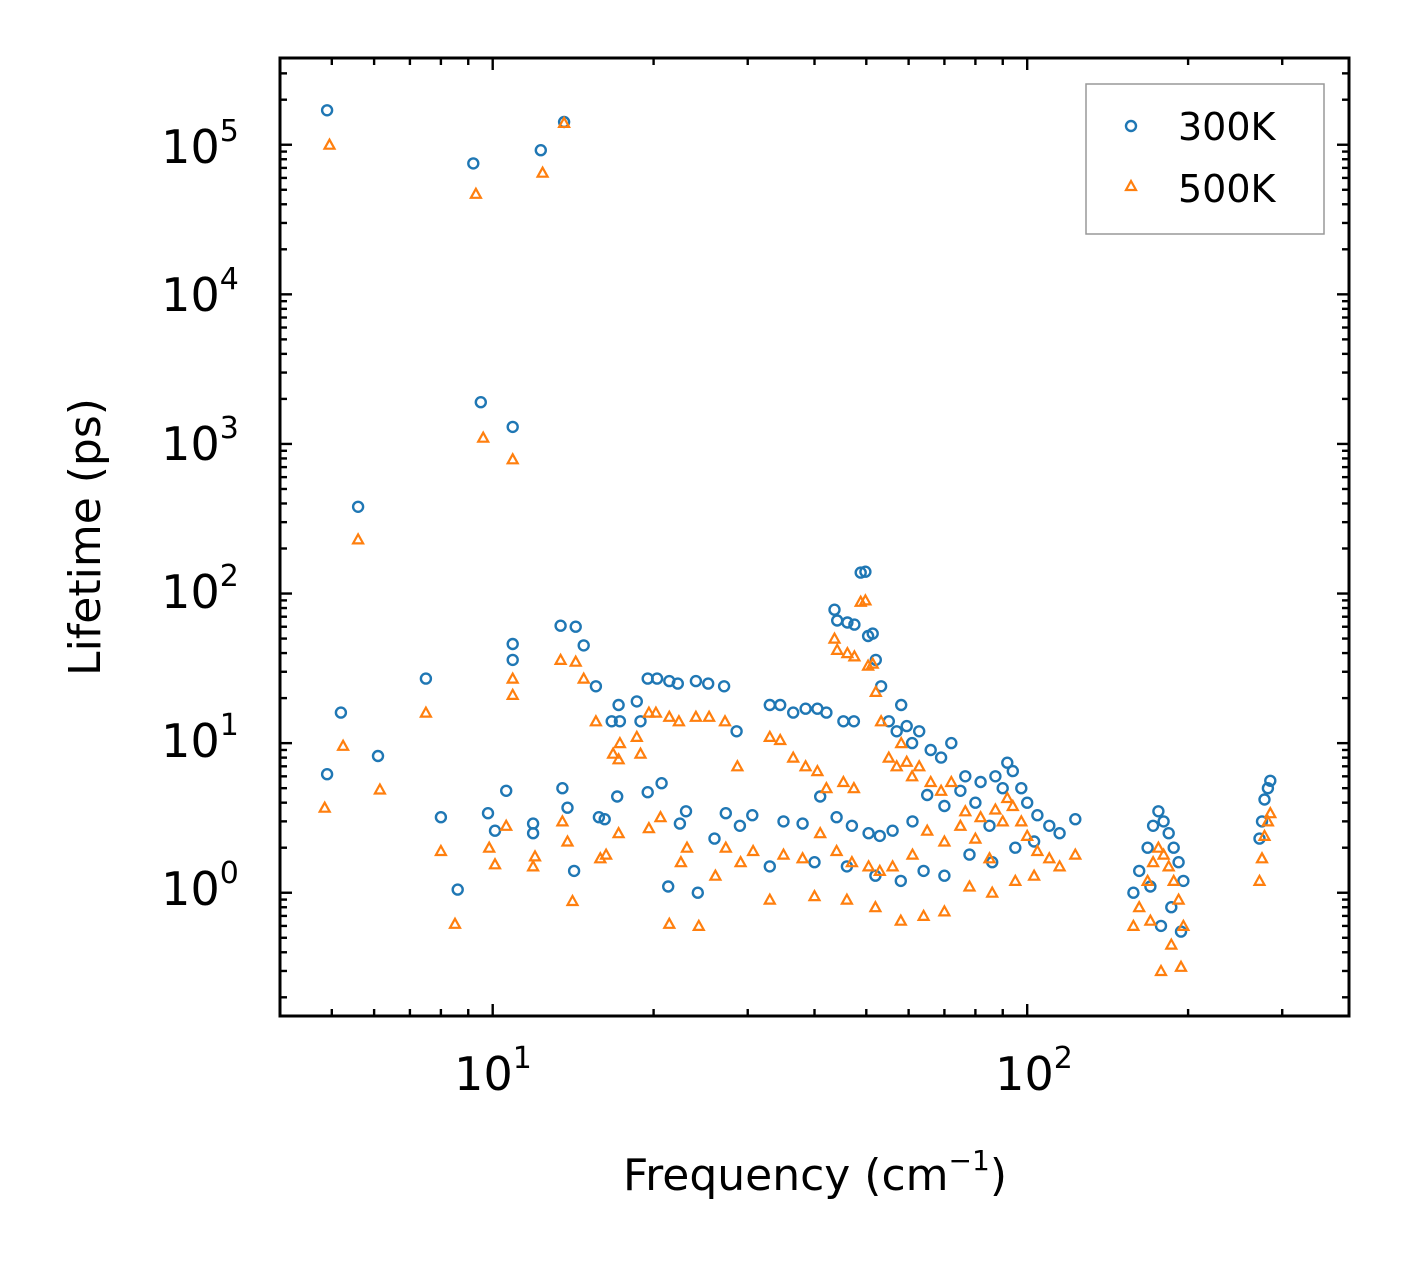 The height and width of the screenshot is (1265, 1409). What do you see at coordinates (1227, 127) in the screenshot?
I see `legend-label-300k: 300K` at bounding box center [1227, 127].